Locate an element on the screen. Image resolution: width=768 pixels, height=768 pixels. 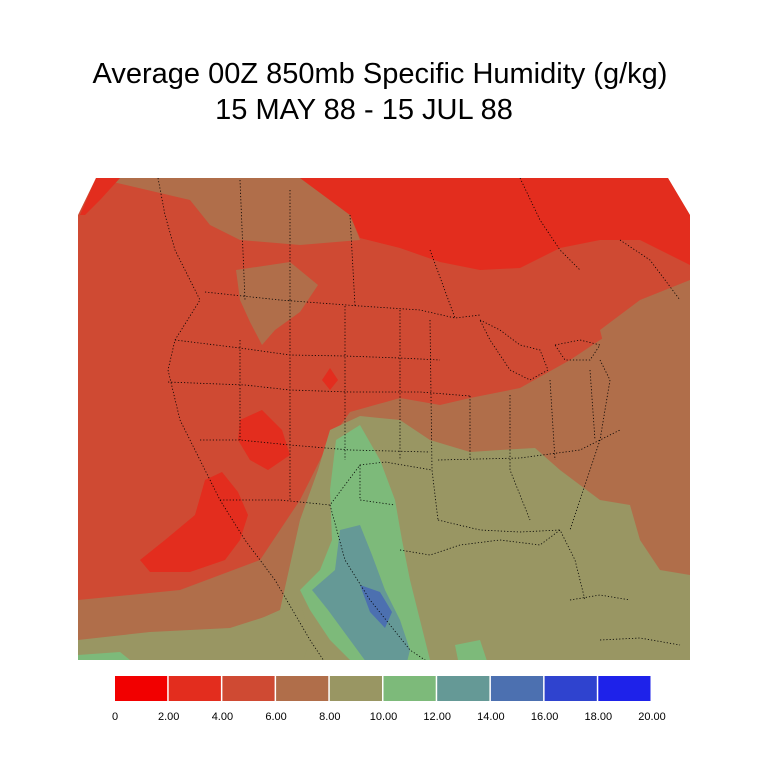
colorbar-tick-label: 20.00 is located at coordinates (652, 717).